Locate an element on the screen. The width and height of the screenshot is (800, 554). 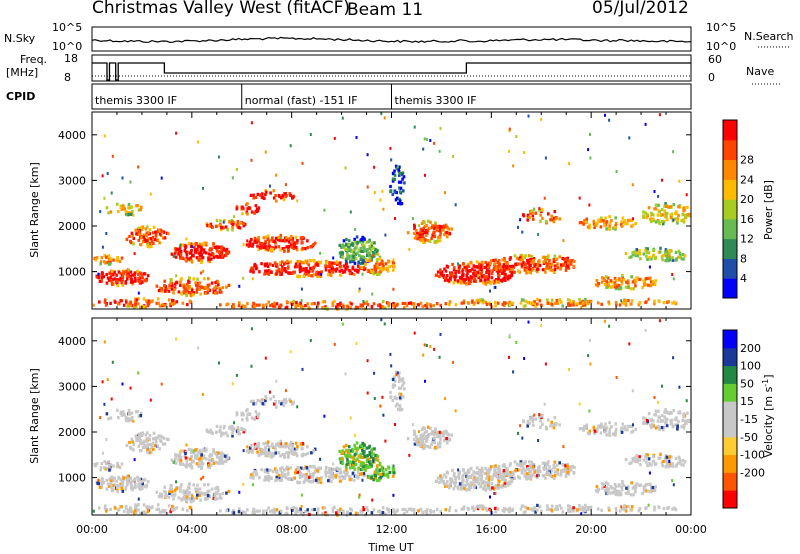
freq-tick-top: 18 is located at coordinates (71, 58).